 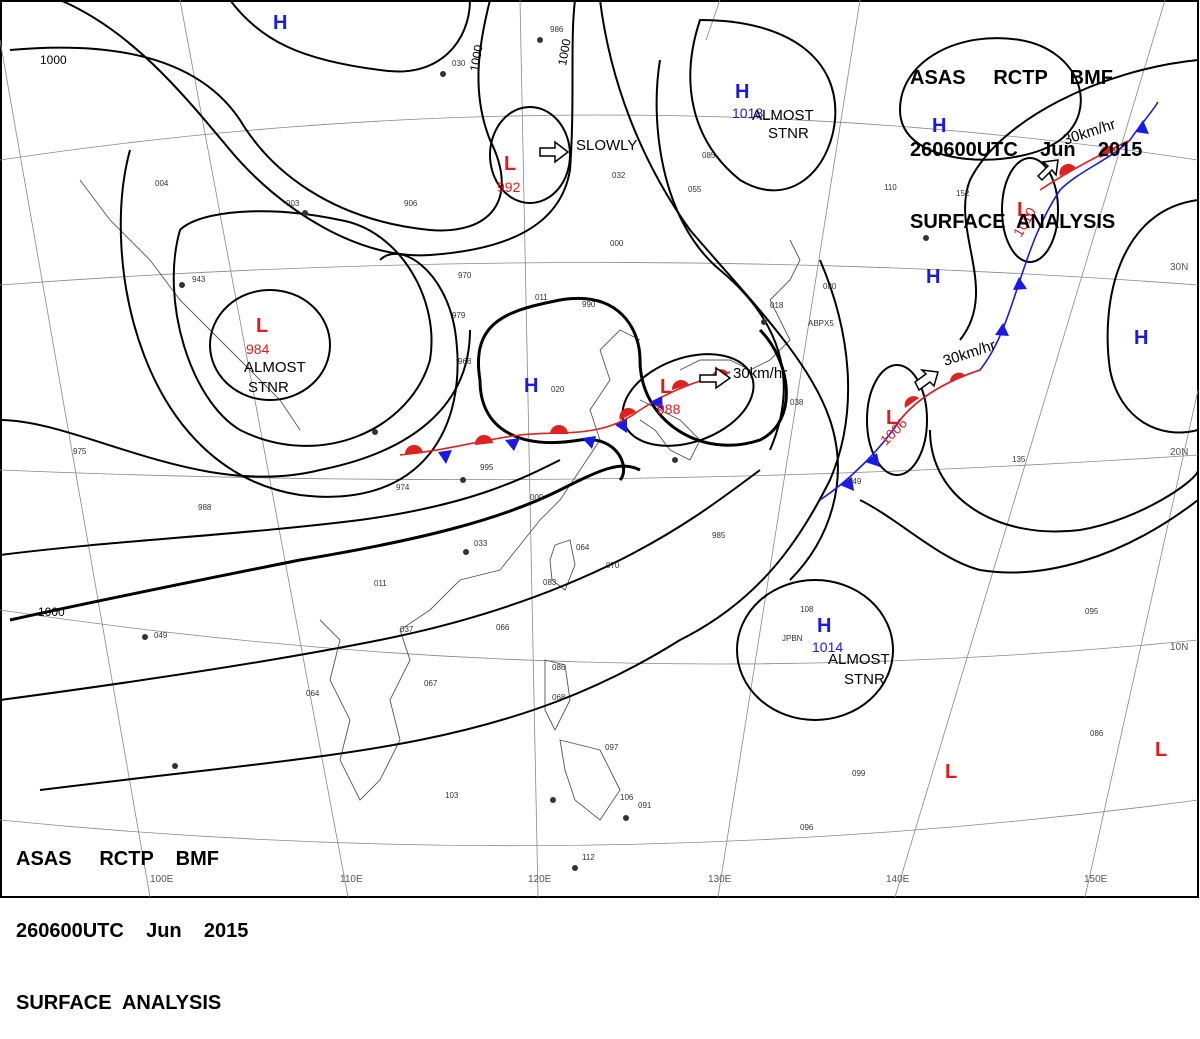 What do you see at coordinates (431, 683) in the screenshot?
I see `station-value: 067` at bounding box center [431, 683].